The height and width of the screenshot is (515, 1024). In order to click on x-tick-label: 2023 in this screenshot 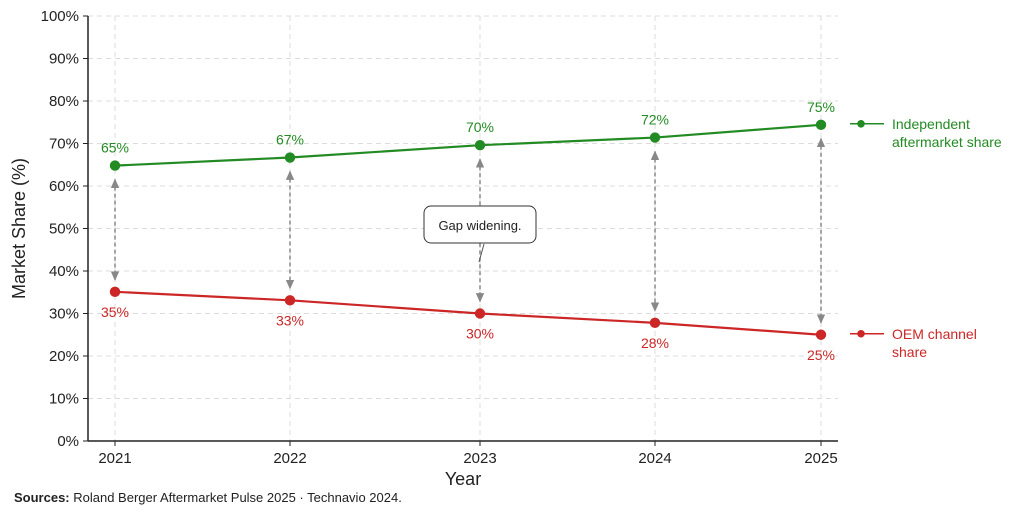, I will do `click(479, 458)`.